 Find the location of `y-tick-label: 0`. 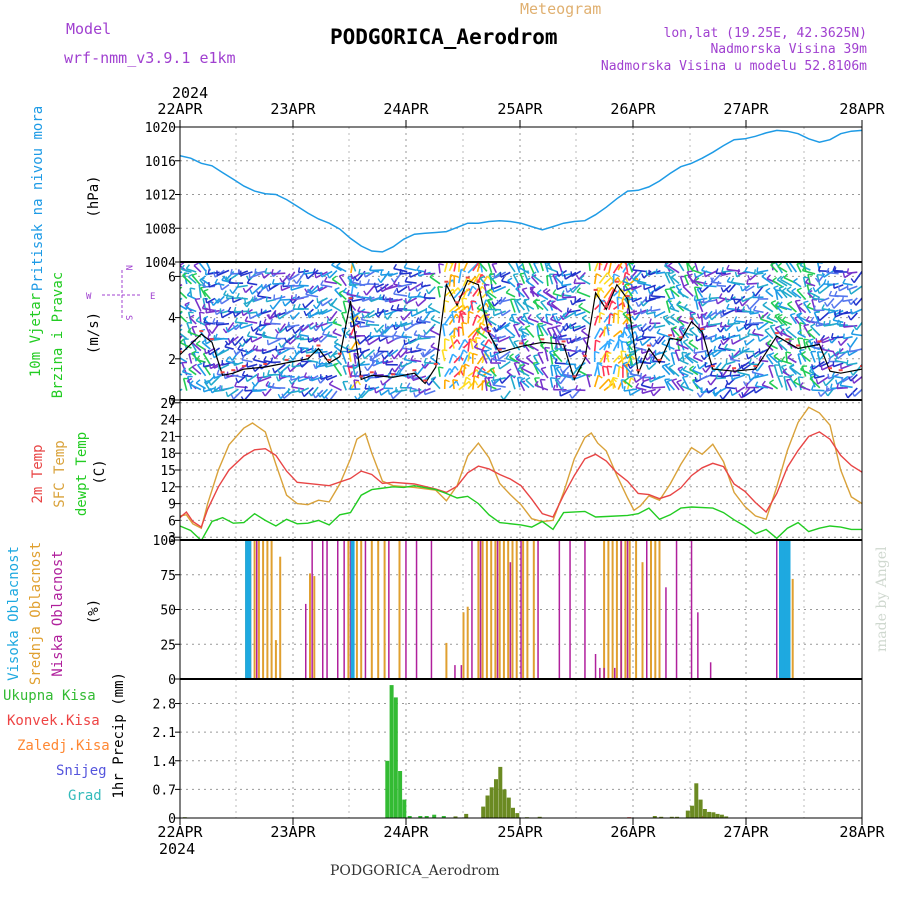

y-tick-label: 0 is located at coordinates (172, 401).